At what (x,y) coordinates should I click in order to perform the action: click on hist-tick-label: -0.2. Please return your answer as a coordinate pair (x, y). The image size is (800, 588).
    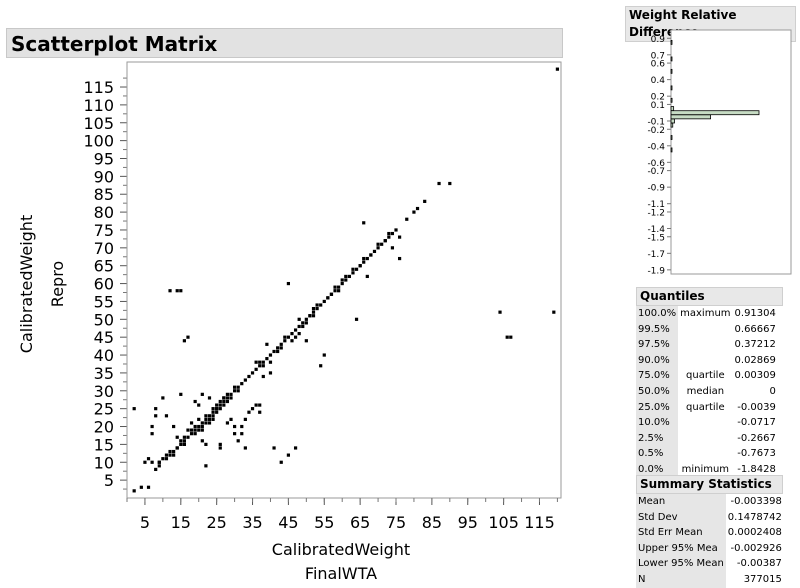
    Looking at the image, I should click on (656, 131).